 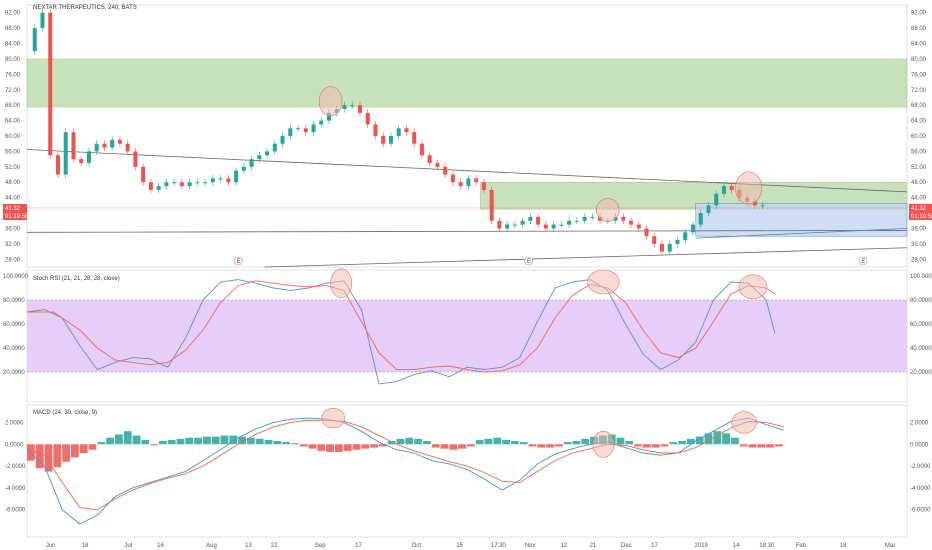 I want to click on price-badge, so click(x=920, y=207).